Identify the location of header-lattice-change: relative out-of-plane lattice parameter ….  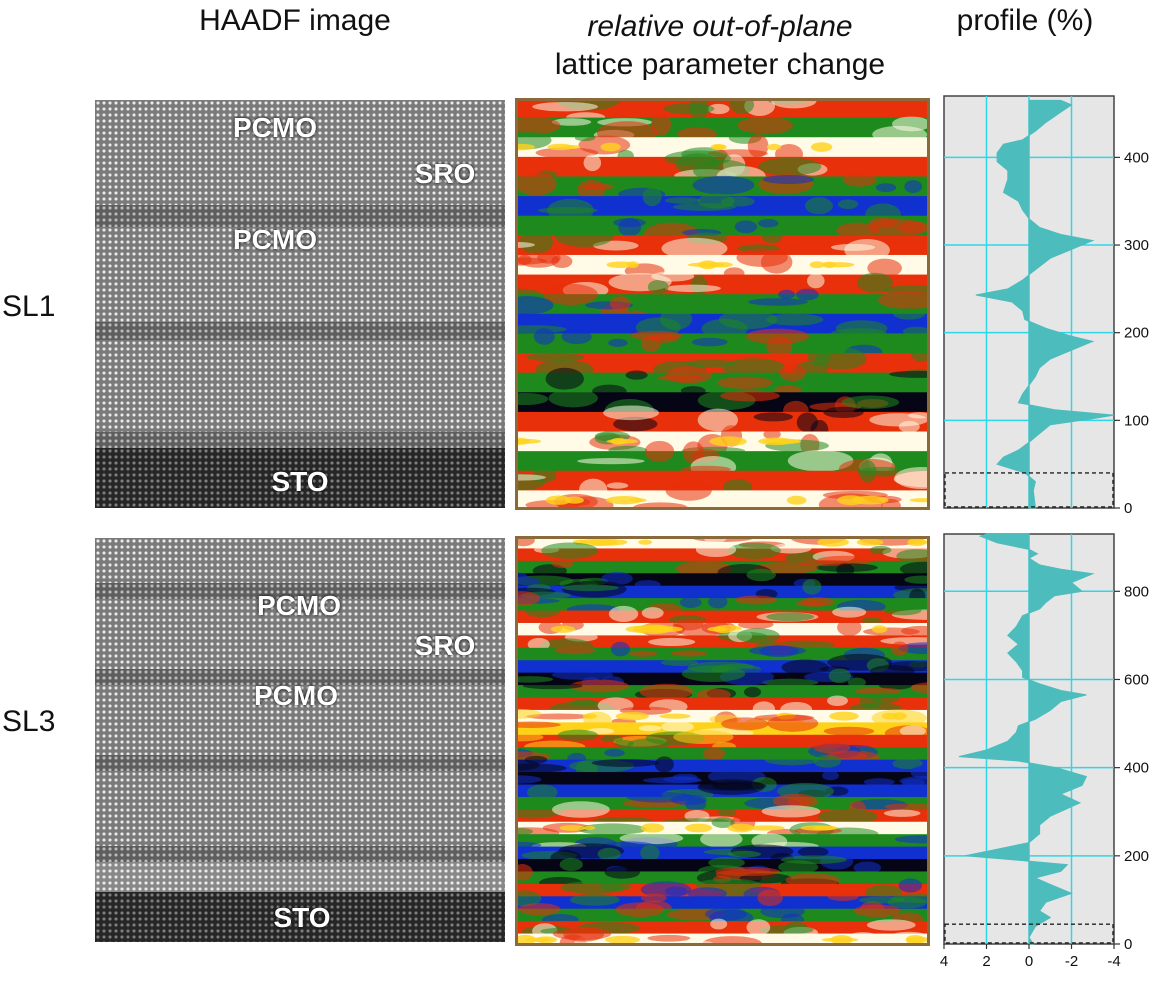
(720, 46).